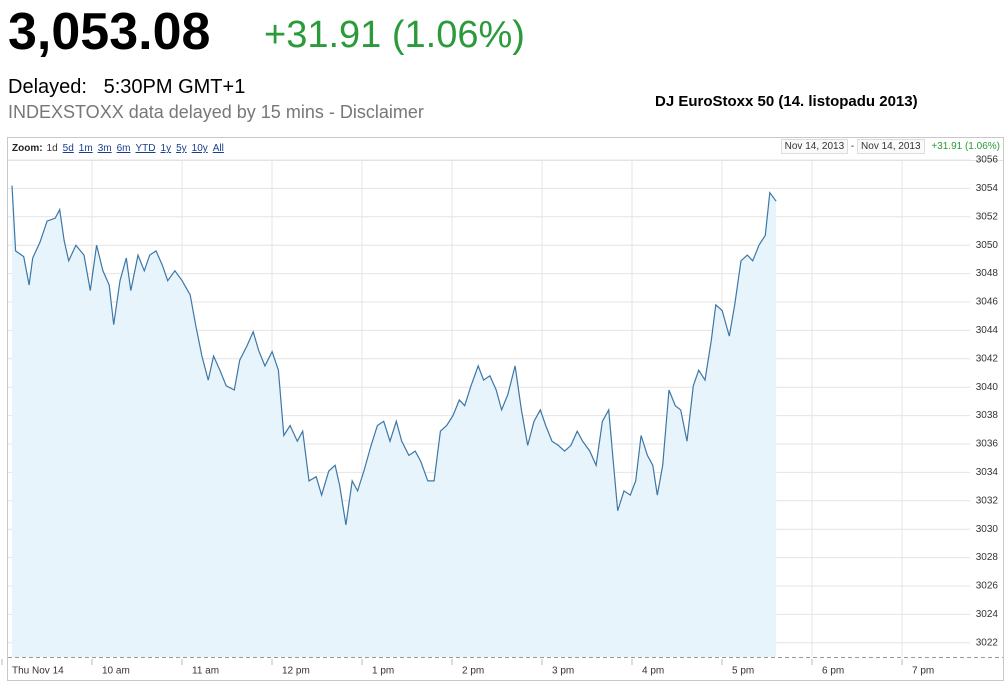 Image resolution: width=1006 pixels, height=683 pixels. What do you see at coordinates (987, 273) in the screenshot?
I see `y-tick-label: 3048` at bounding box center [987, 273].